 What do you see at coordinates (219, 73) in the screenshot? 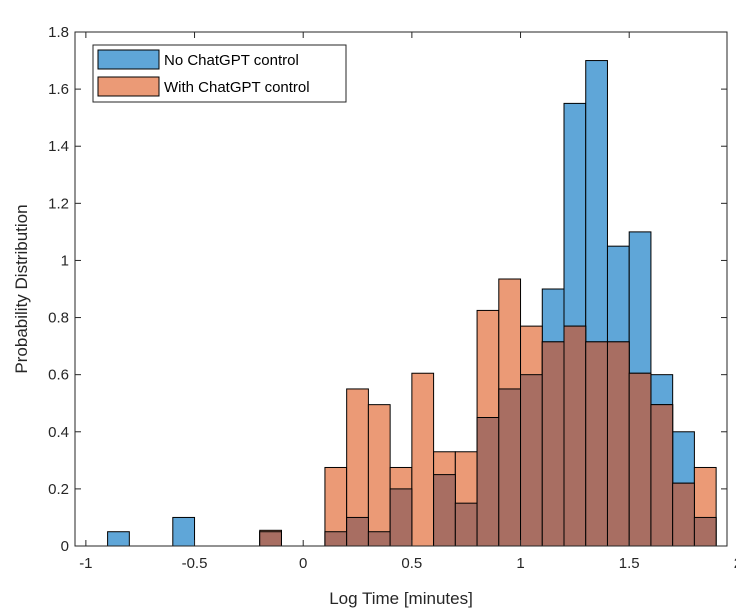
I see `legend: No ChatGPT control With ChatGPT control` at bounding box center [219, 73].